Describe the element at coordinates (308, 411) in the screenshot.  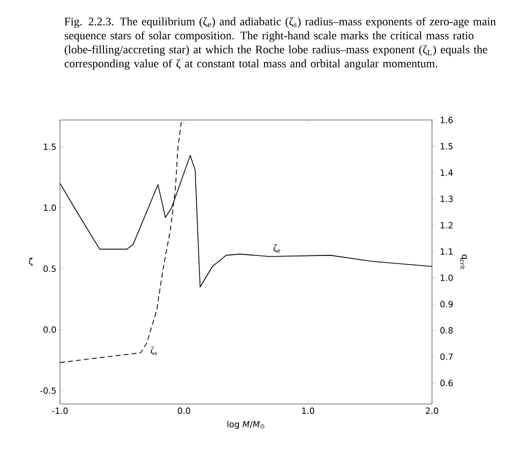
I see `x-tick-label: 1.0` at that location.